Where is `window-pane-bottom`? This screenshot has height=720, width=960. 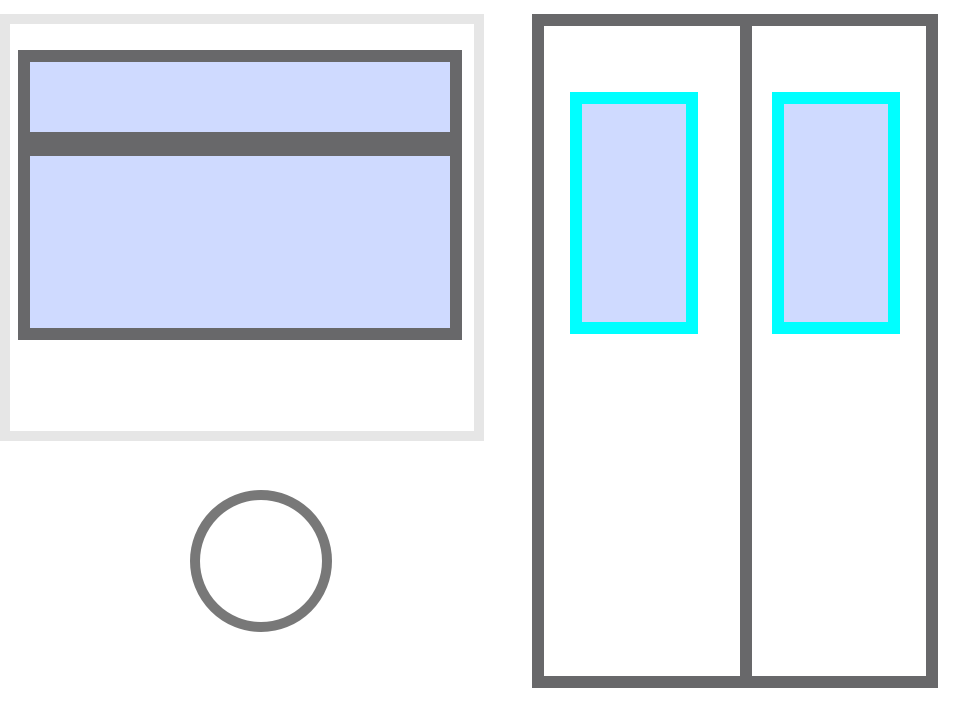 window-pane-bottom is located at coordinates (240, 242).